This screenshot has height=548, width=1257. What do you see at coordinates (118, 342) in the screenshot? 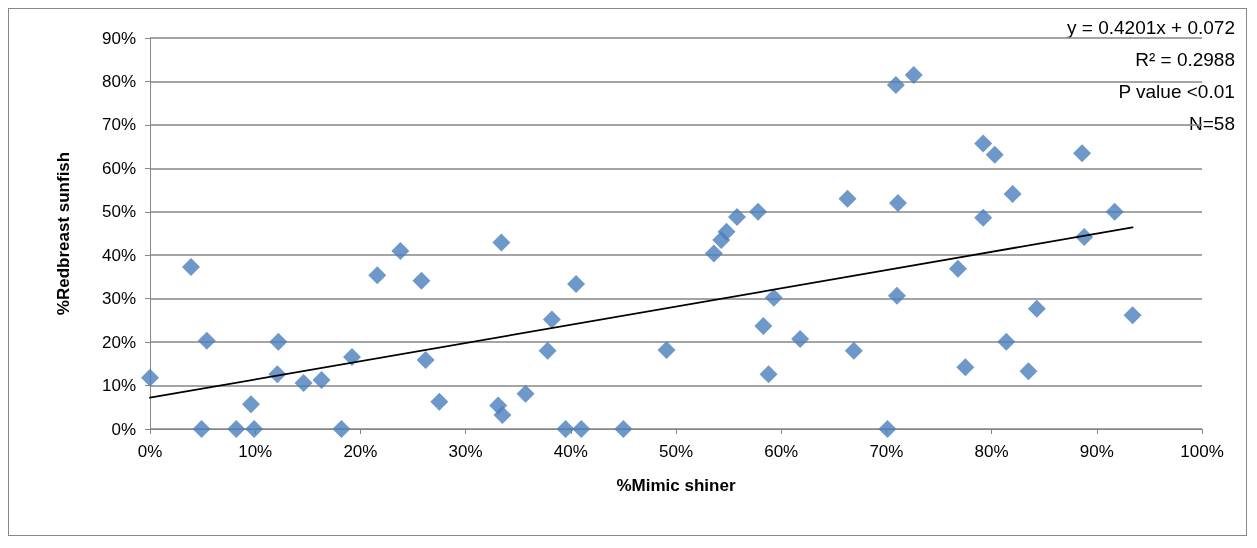
I see `y-tick-label: 20%` at bounding box center [118, 342].